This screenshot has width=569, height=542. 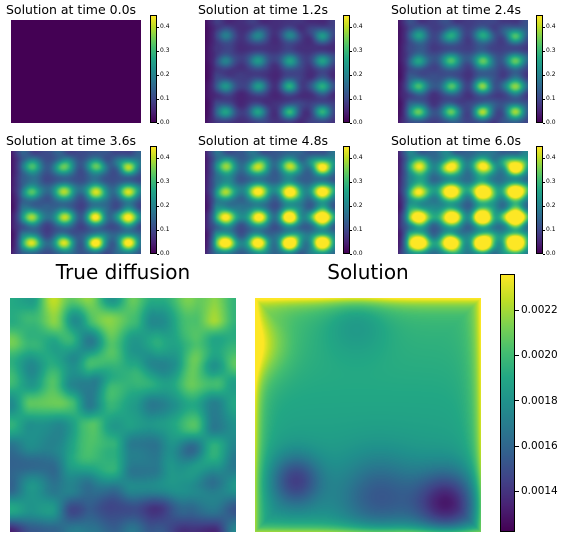 I want to click on heatmap-t1, so click(x=270, y=71).